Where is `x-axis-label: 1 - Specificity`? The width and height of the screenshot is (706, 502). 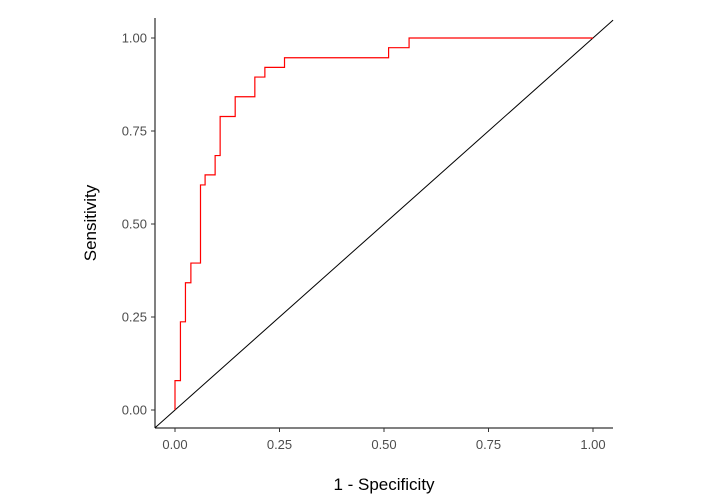
x-axis-label: 1 - Specificity is located at coordinates (384, 484).